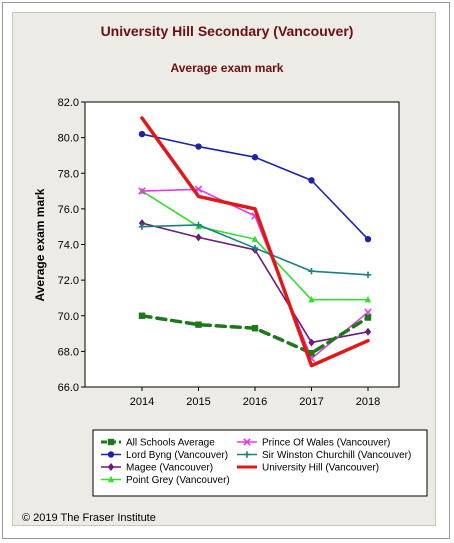 This screenshot has height=543, width=454. Describe the element at coordinates (368, 402) in the screenshot. I see `x-tick-label: 2018` at that location.